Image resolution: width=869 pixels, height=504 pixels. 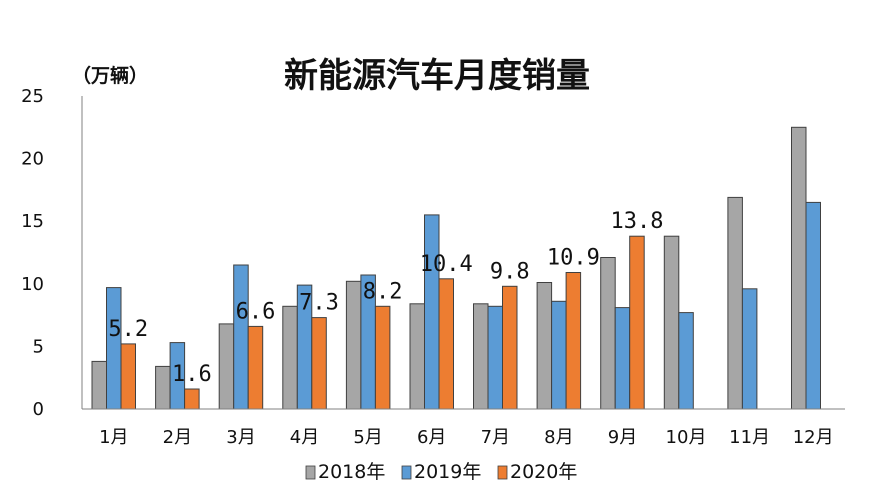 I want to click on x-tick-label: 4月, so click(x=304, y=437).